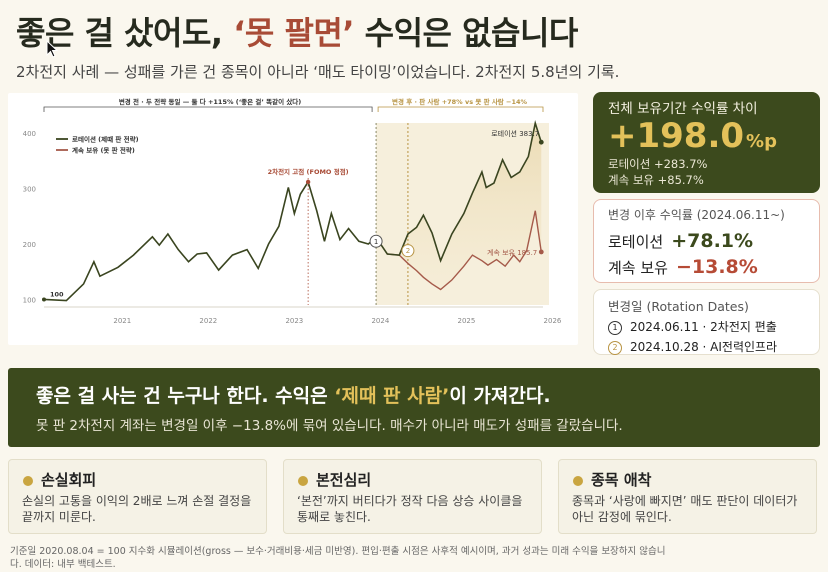 The height and width of the screenshot is (572, 828). What do you see at coordinates (683, 109) in the screenshot?
I see `total-gap-title: 전체 보유기간 수익률 차이` at bounding box center [683, 109].